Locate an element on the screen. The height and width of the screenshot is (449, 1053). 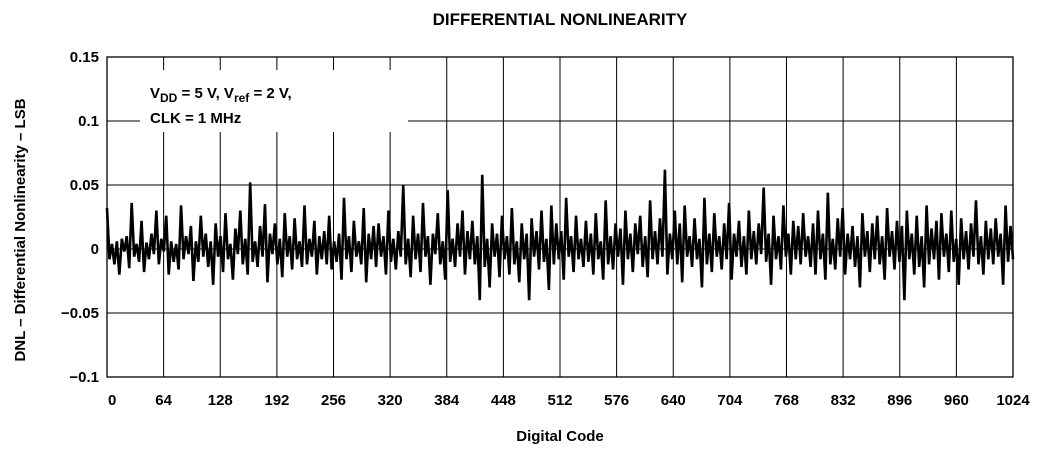
y-tick-label: 0.1 is located at coordinates (88, 121).